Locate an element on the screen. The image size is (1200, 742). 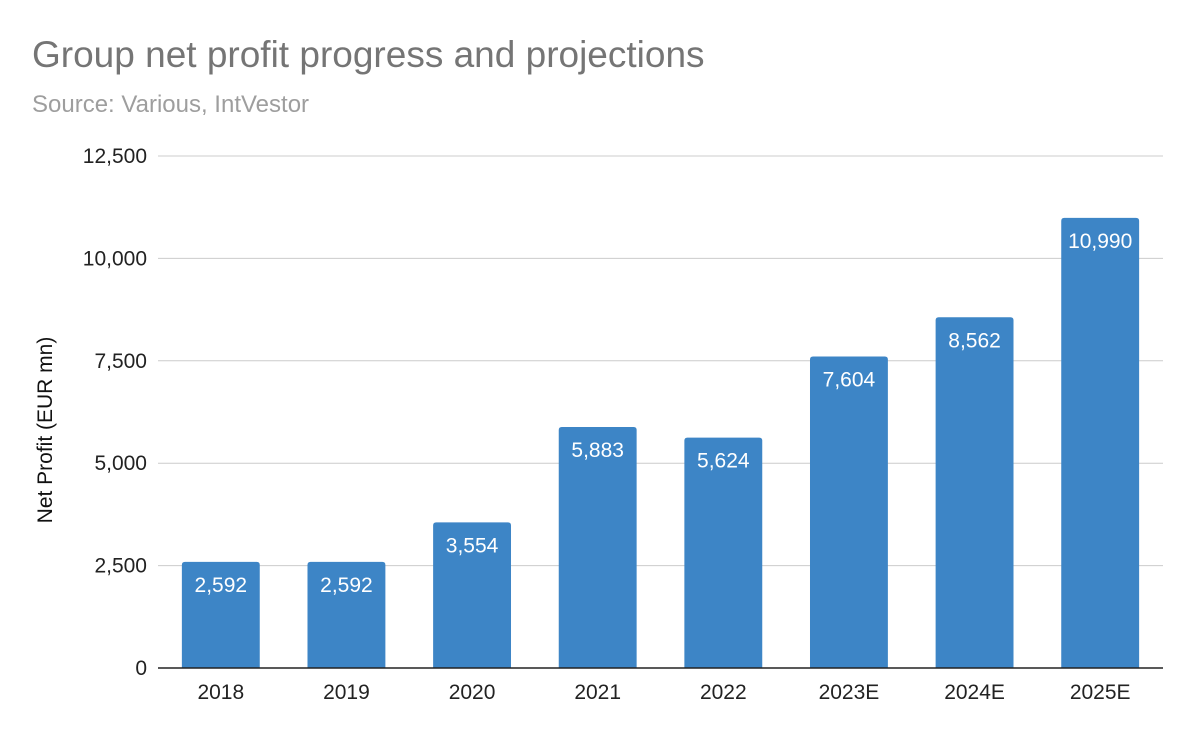
x-tick-label: 2019 is located at coordinates (346, 692).